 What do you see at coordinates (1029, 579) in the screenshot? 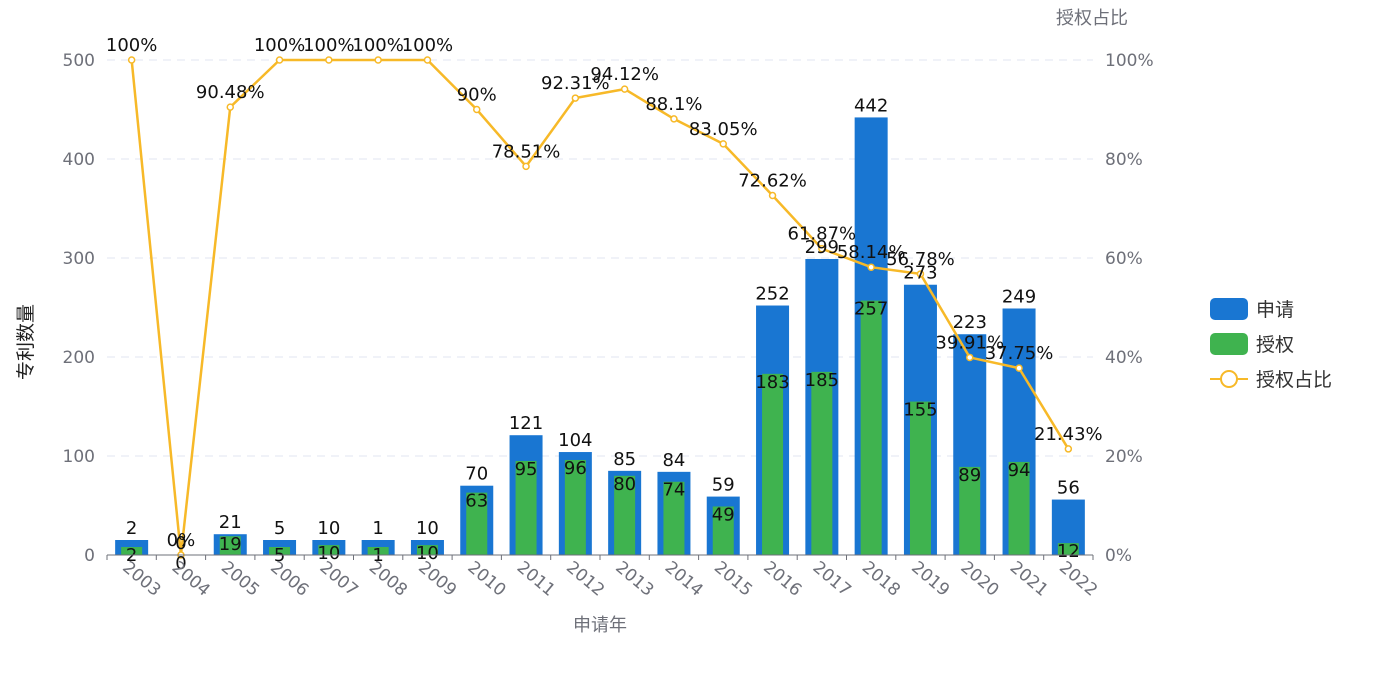
I see `x-tick-label: 2021` at bounding box center [1029, 579].